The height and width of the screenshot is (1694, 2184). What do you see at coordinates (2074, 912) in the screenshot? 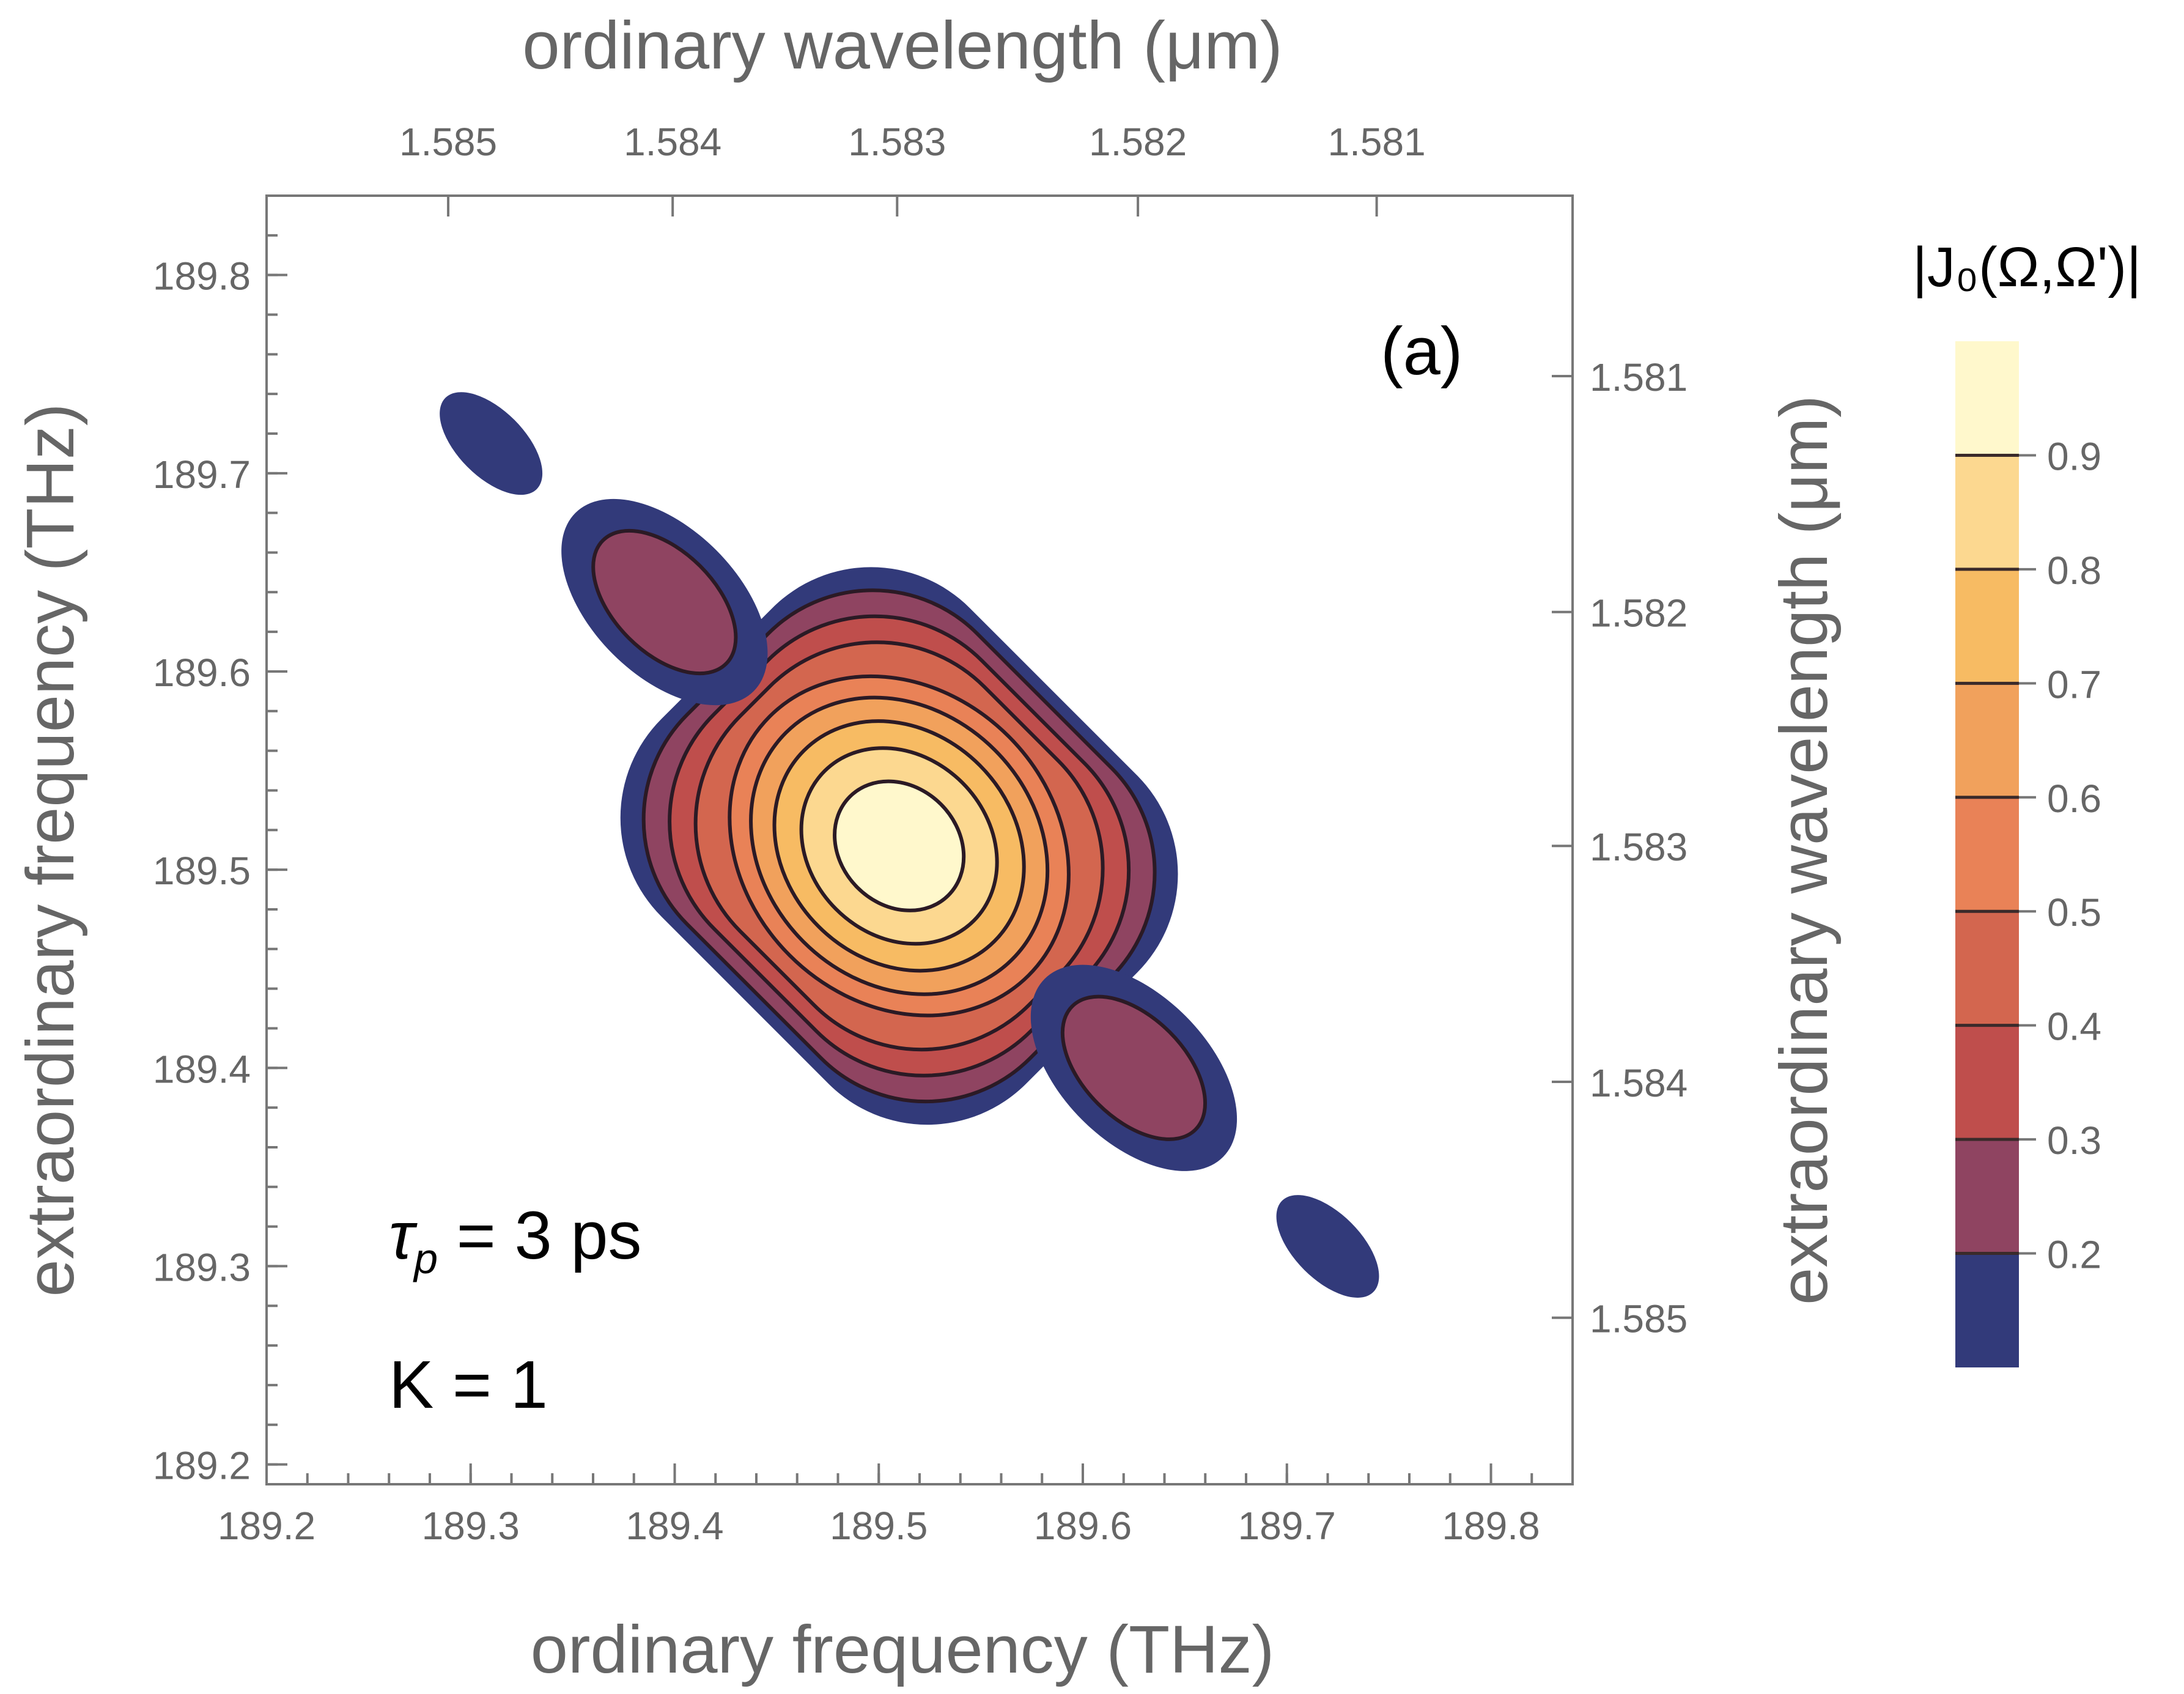
I see `colorbar-tick-label: 0.5` at bounding box center [2074, 912].